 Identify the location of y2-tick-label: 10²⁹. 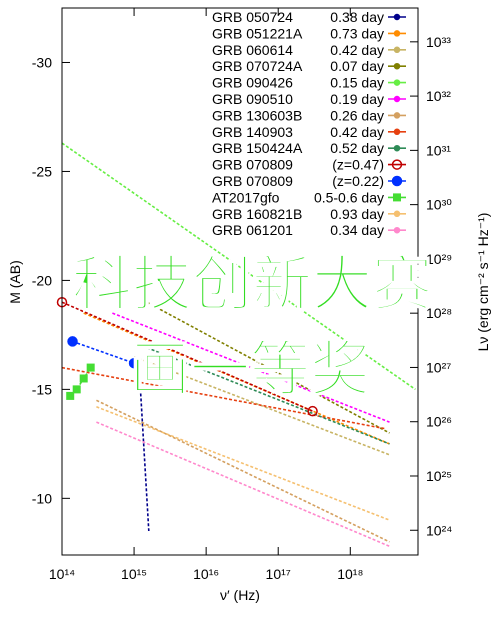
(439, 259).